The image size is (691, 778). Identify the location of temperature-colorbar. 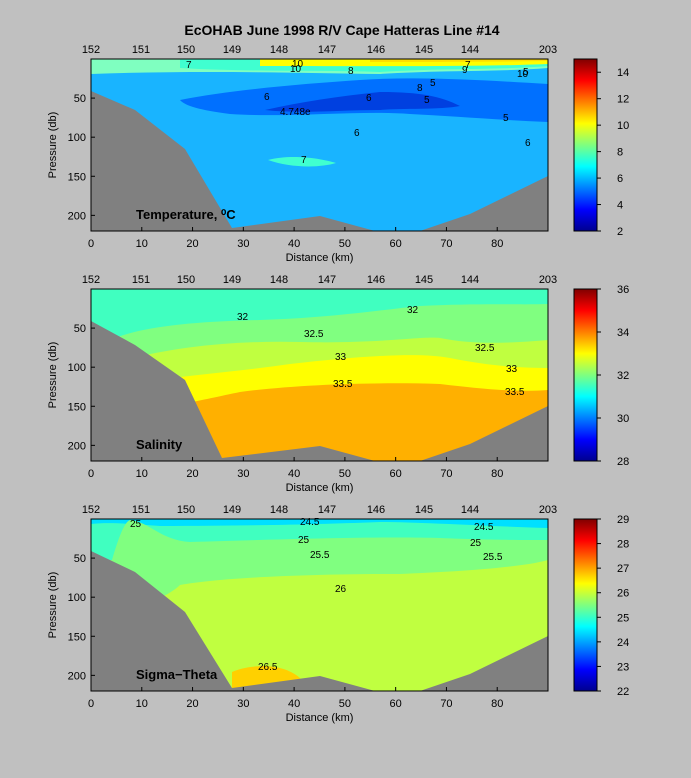
(585, 145).